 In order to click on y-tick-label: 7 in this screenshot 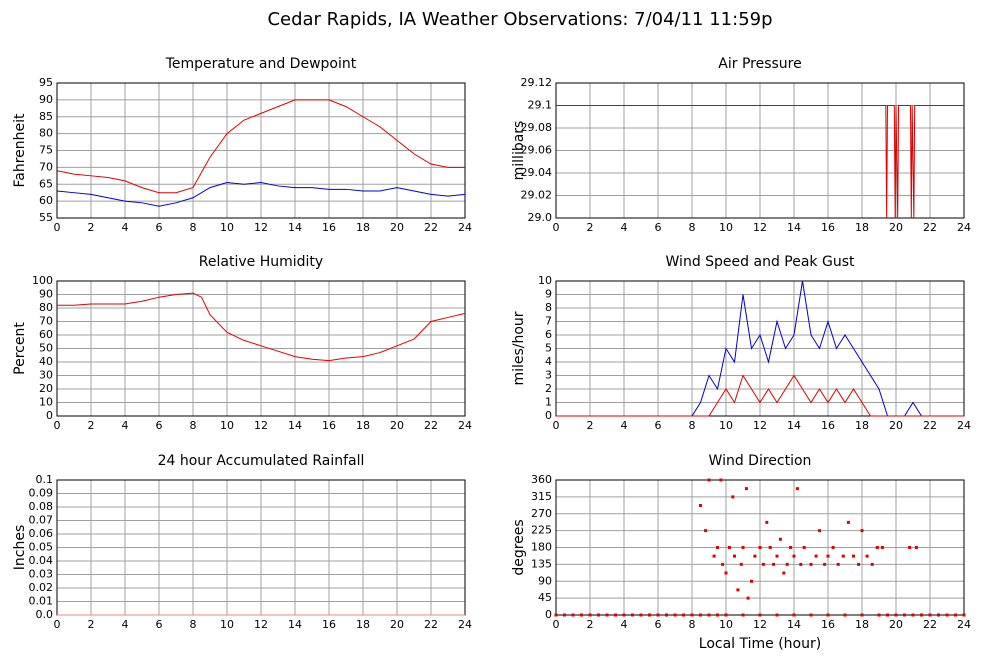, I will do `click(548, 321)`.